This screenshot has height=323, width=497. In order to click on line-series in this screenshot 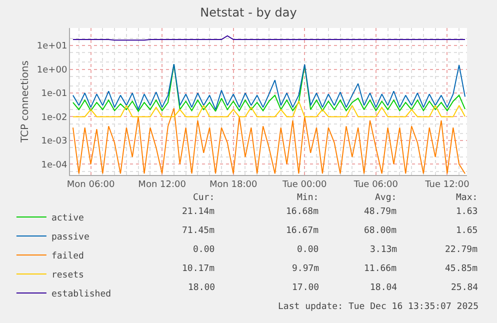, I will do `click(269, 109)`.